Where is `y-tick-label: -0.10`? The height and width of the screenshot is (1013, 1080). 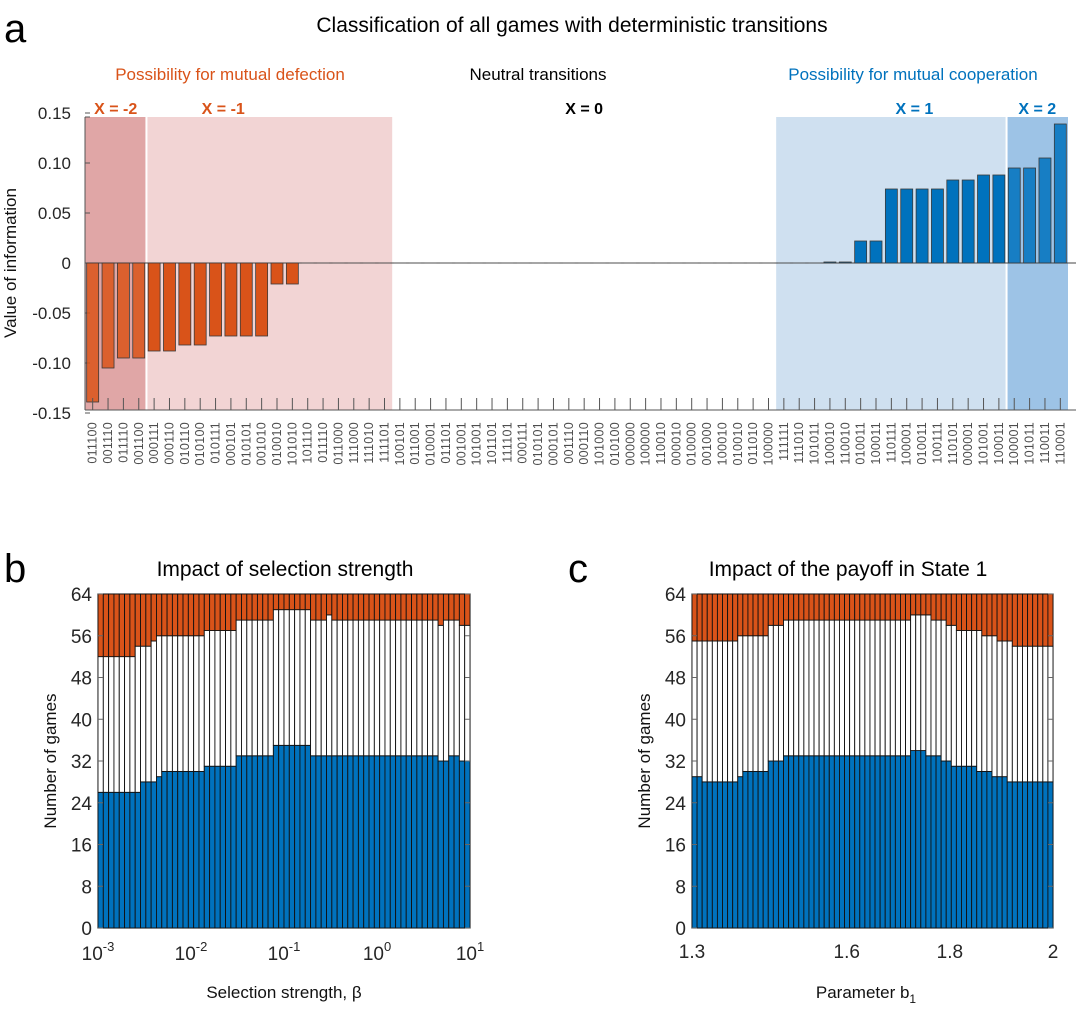
y-tick-label: -0.10 is located at coordinates (51, 363).